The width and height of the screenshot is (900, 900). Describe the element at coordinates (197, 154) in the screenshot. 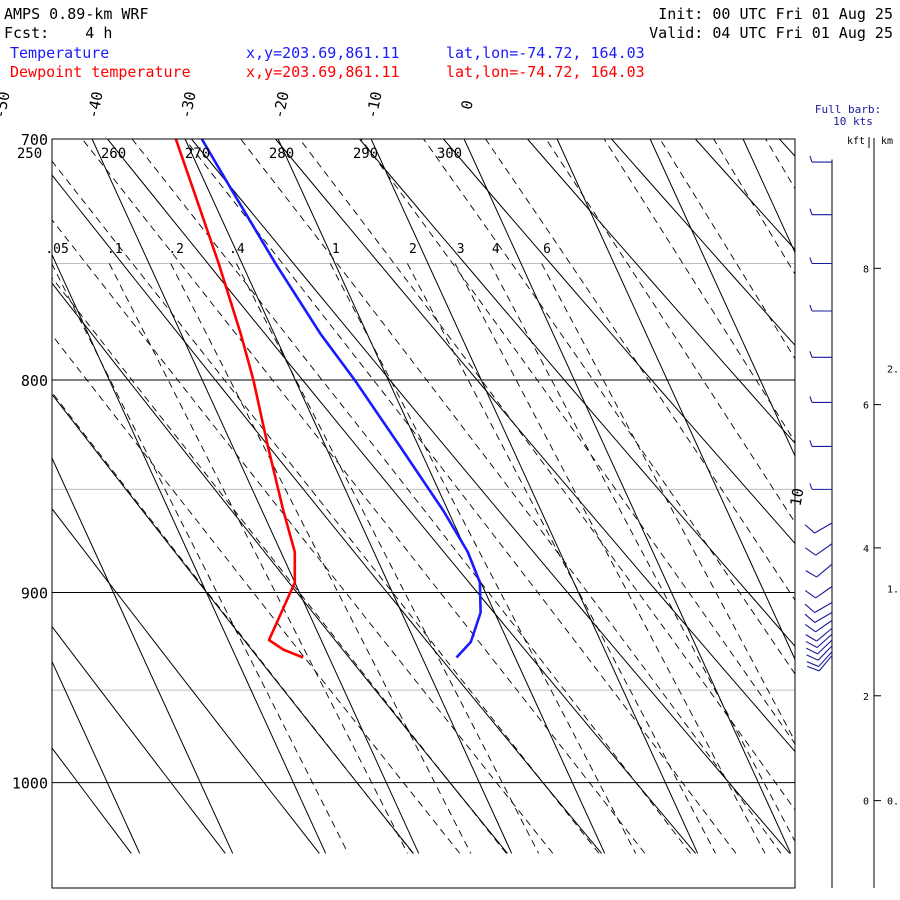

I see `theta-label: 270` at that location.